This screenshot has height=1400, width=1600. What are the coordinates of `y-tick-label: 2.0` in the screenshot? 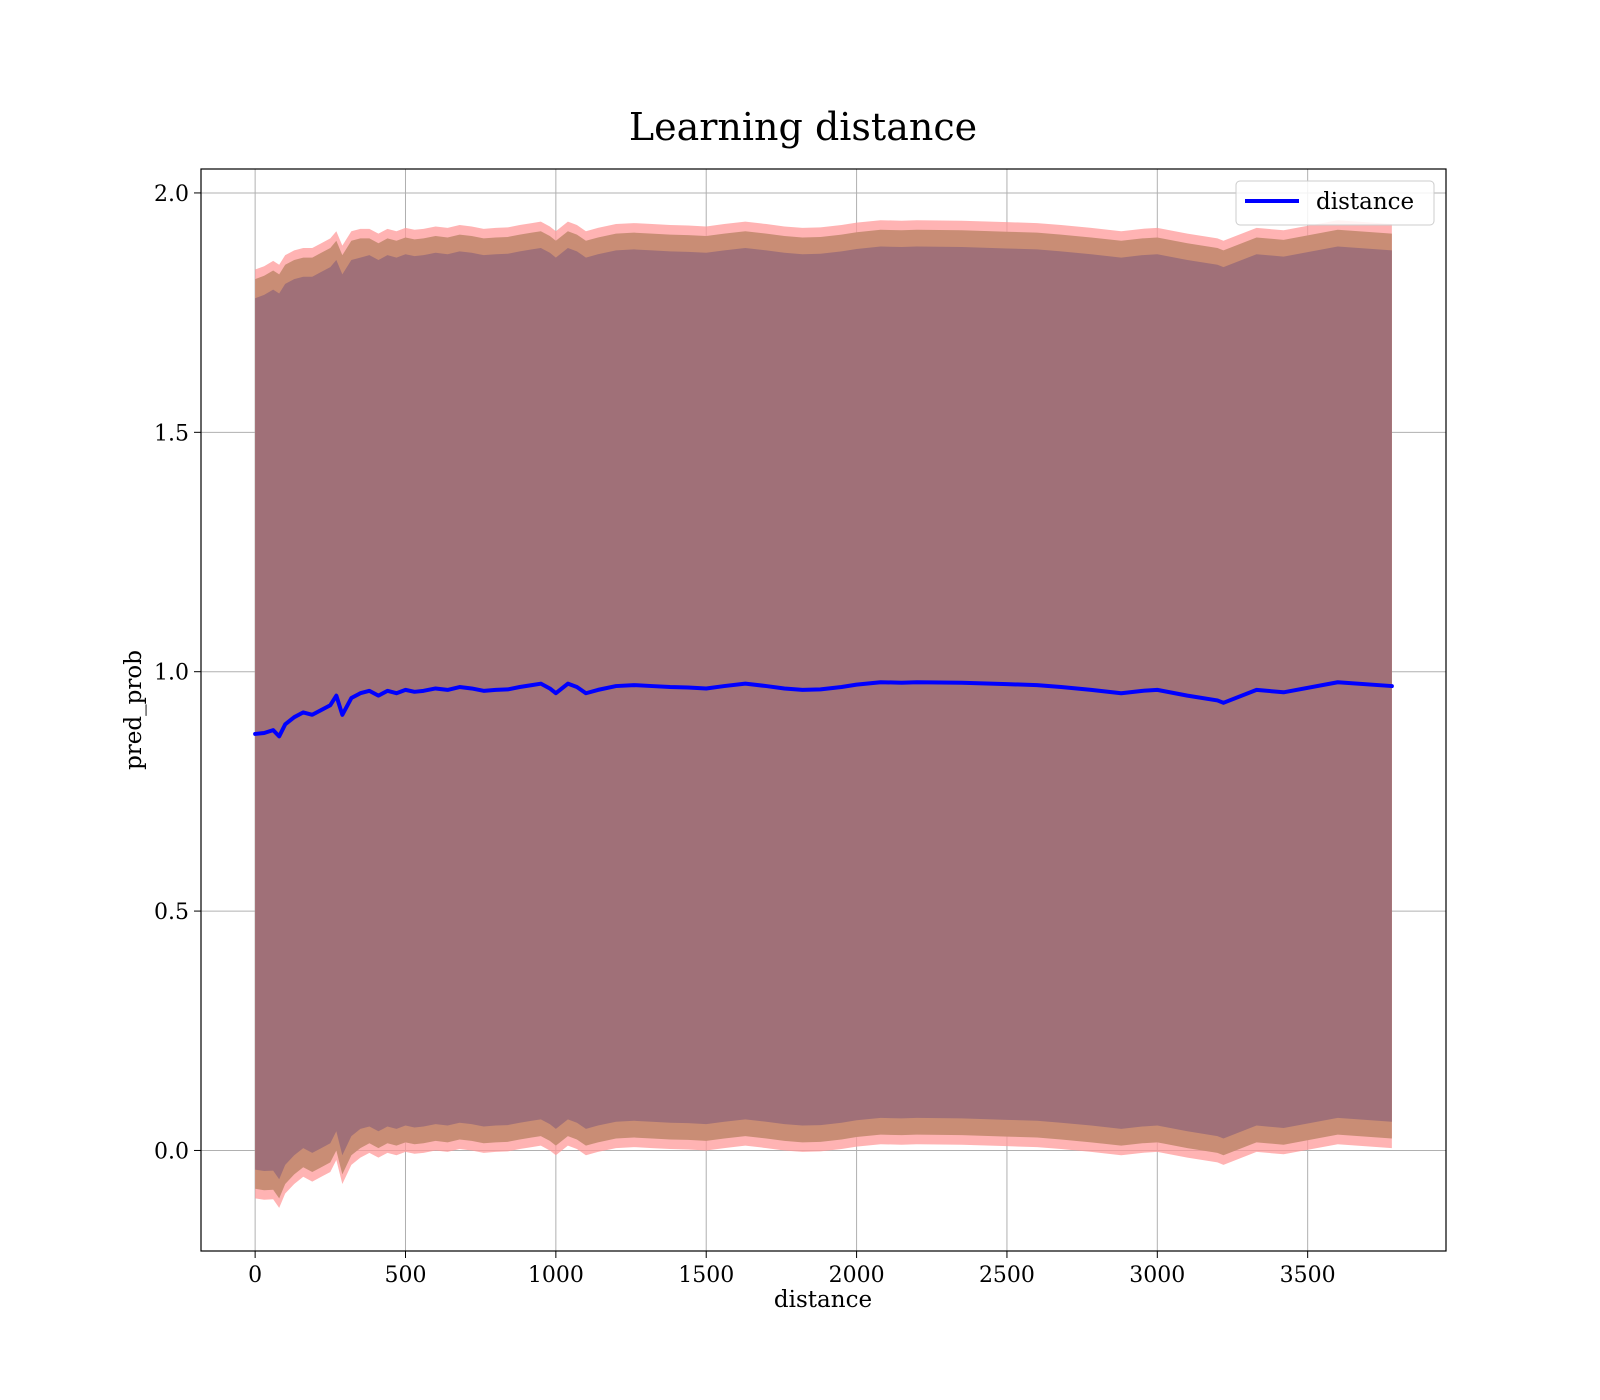 It's located at (171, 194).